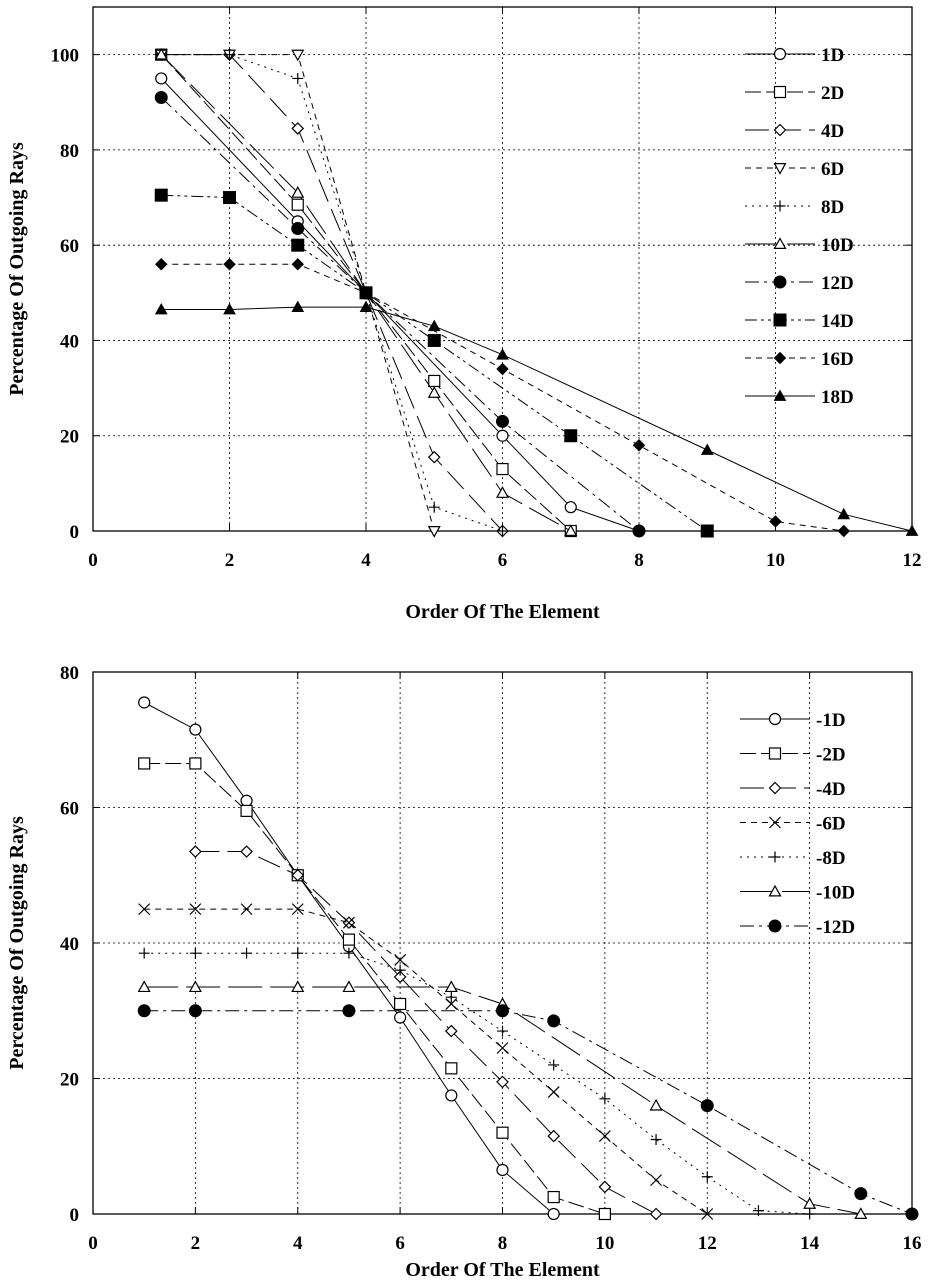 The width and height of the screenshot is (934, 1286). I want to click on legend-label: 18D, so click(837, 397).